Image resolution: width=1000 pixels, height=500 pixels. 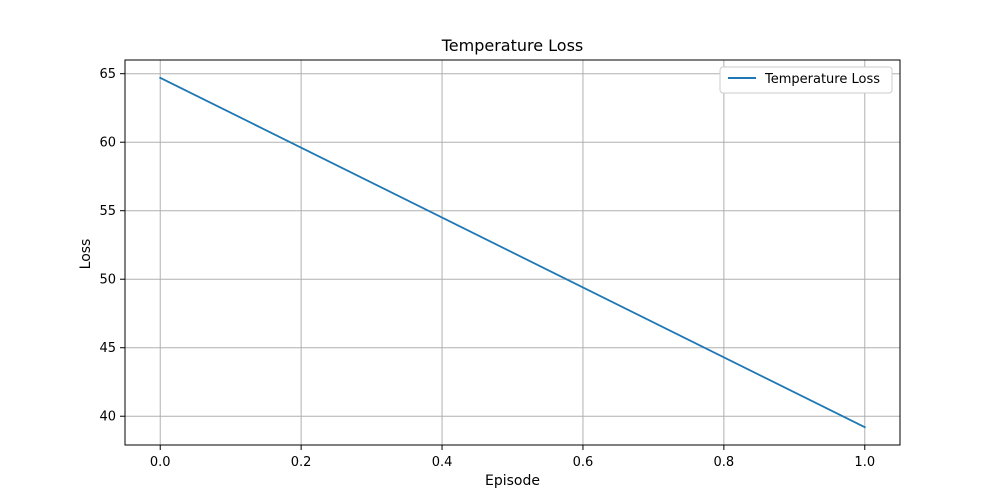 I want to click on x-tick-label: 0.4, so click(x=442, y=462).